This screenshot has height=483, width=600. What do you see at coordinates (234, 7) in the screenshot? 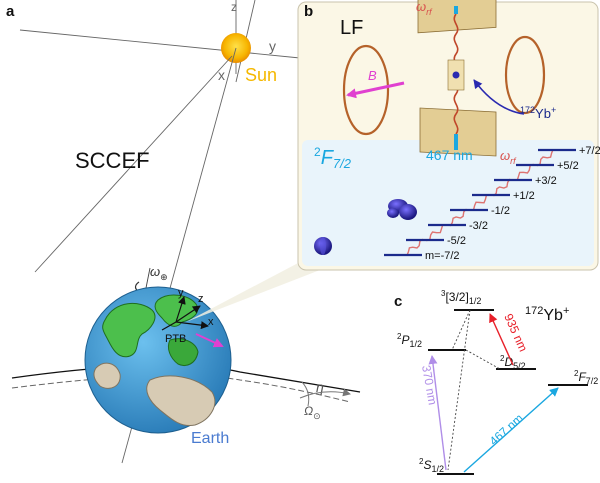
I see `sun-axis-z-label: z` at bounding box center [234, 7].